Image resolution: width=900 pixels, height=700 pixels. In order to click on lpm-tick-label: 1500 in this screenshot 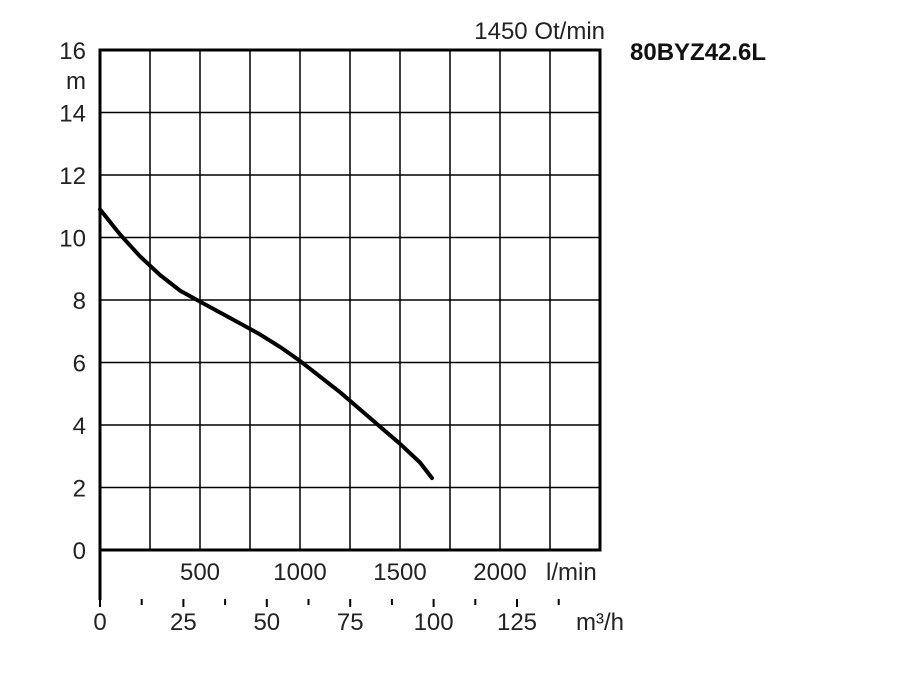, I will do `click(399, 572)`.